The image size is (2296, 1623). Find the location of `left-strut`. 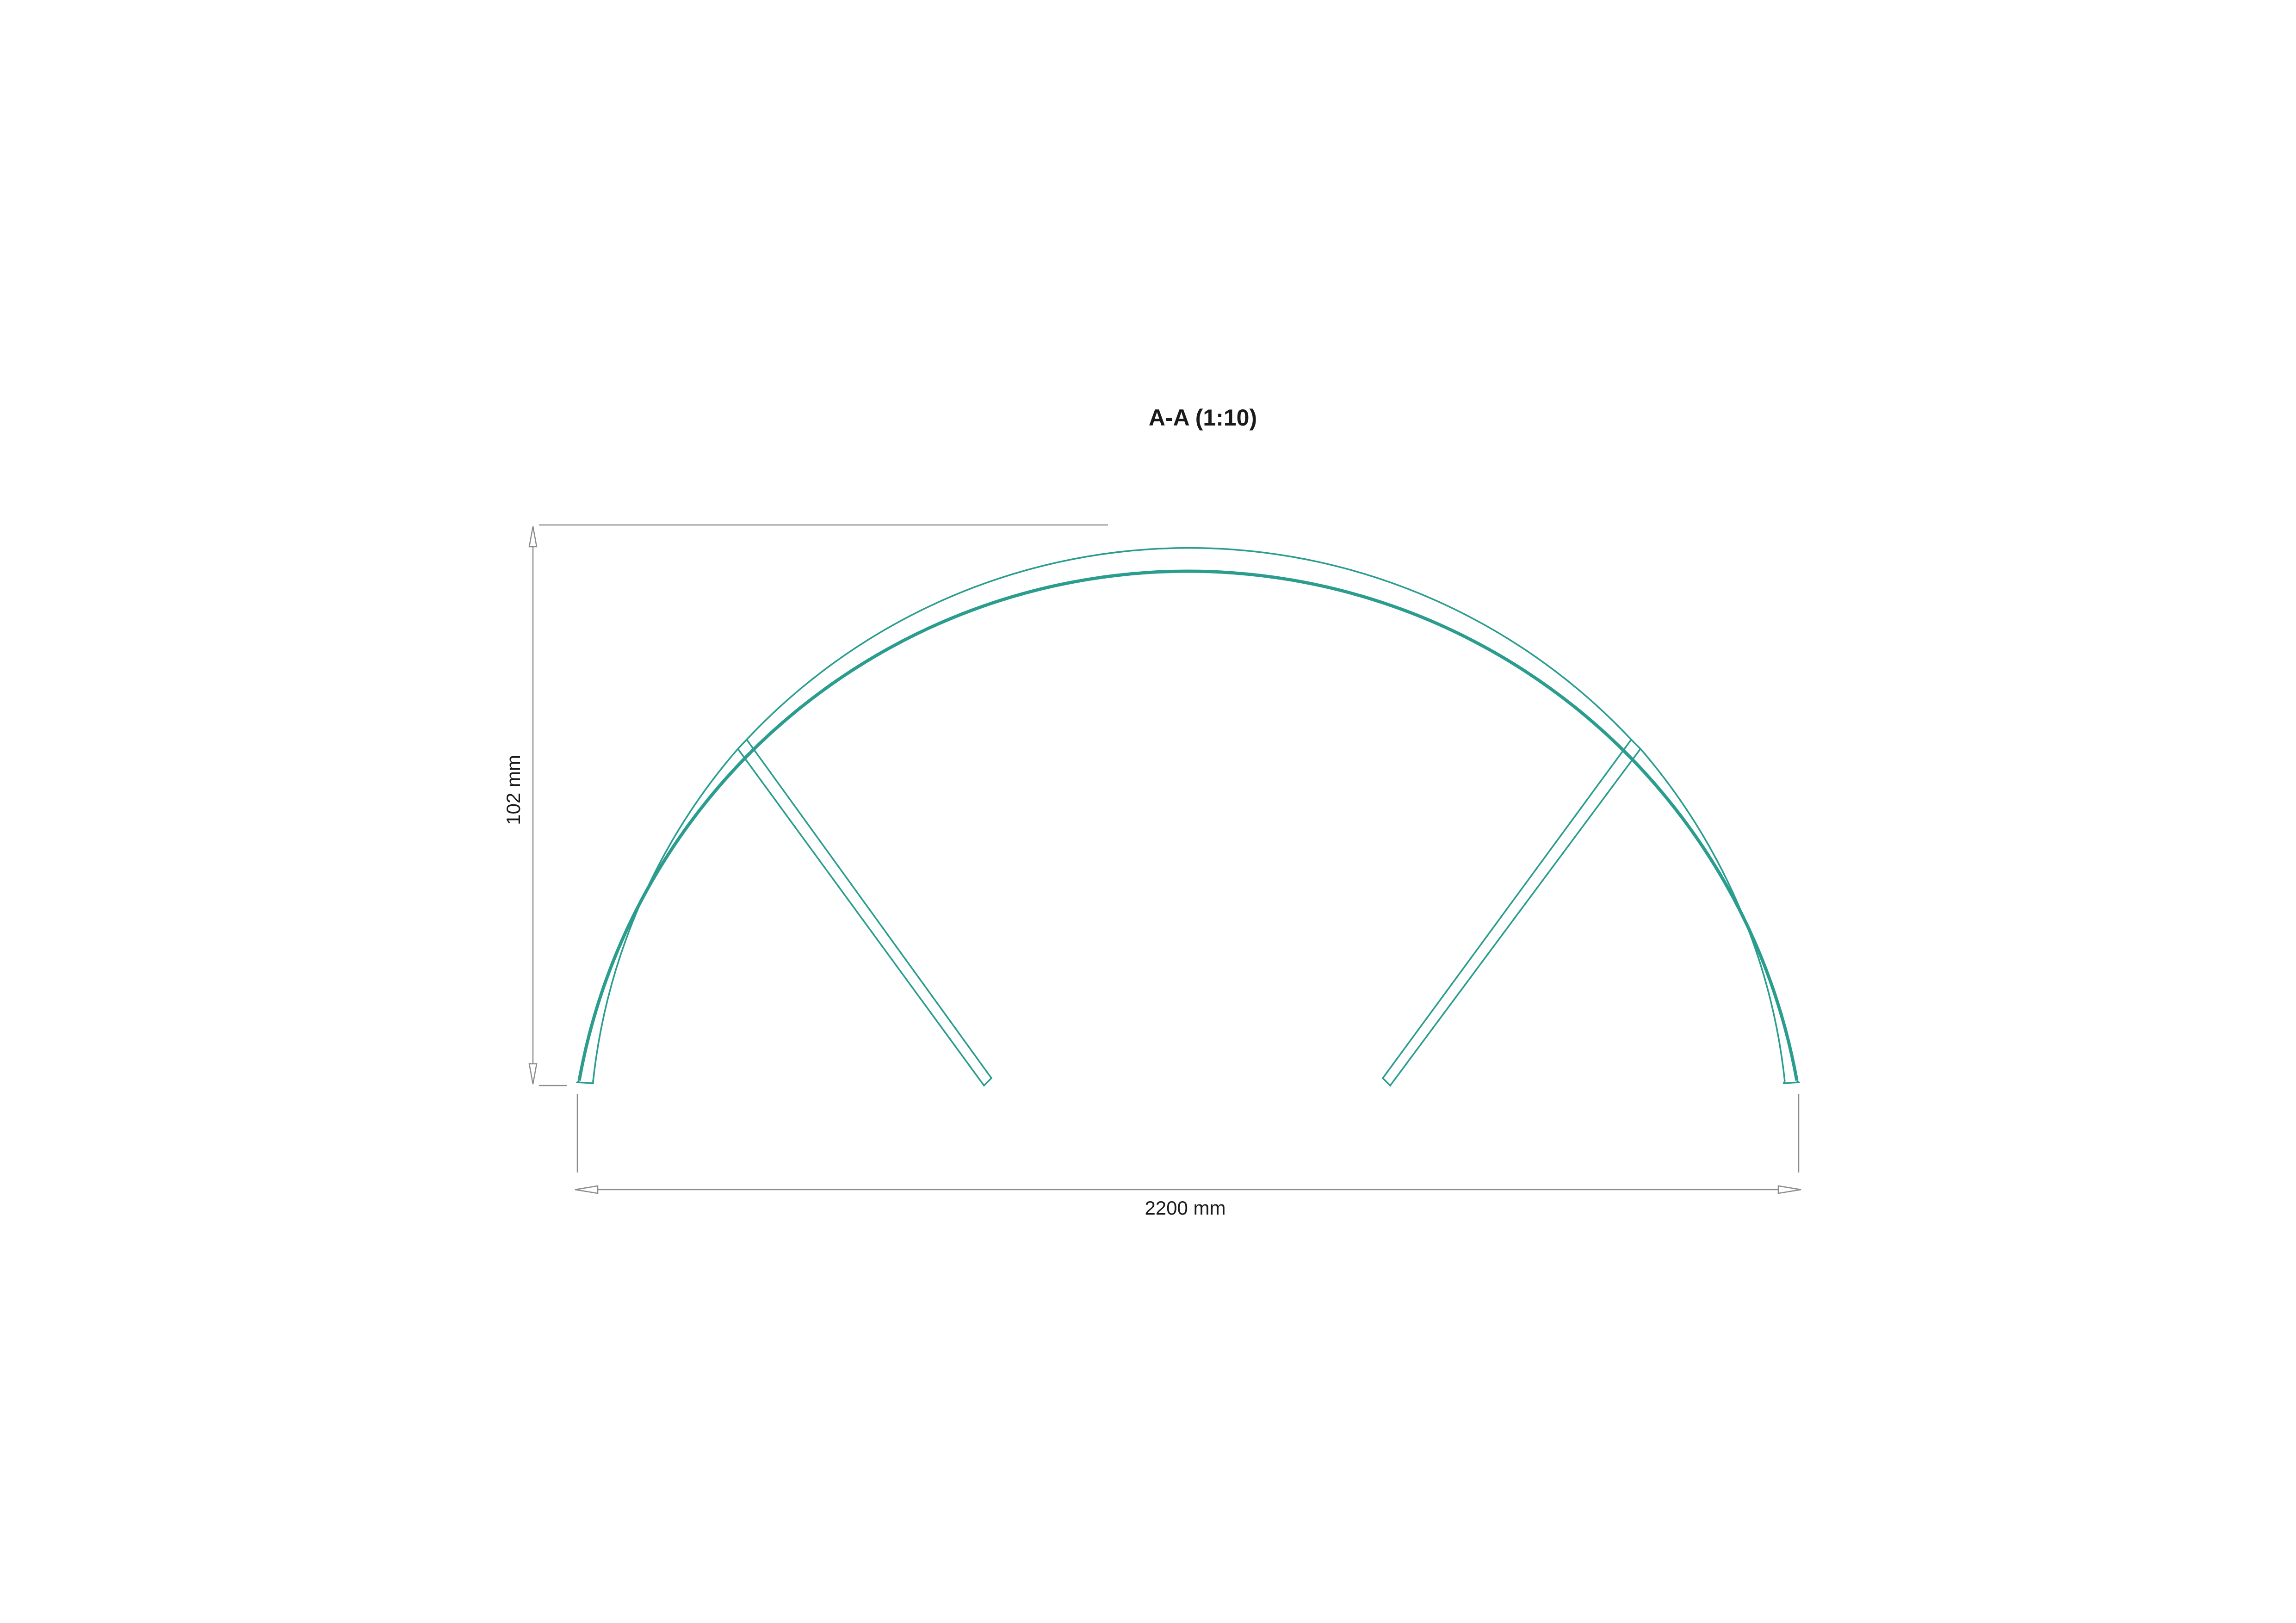

left-strut is located at coordinates (864, 912).